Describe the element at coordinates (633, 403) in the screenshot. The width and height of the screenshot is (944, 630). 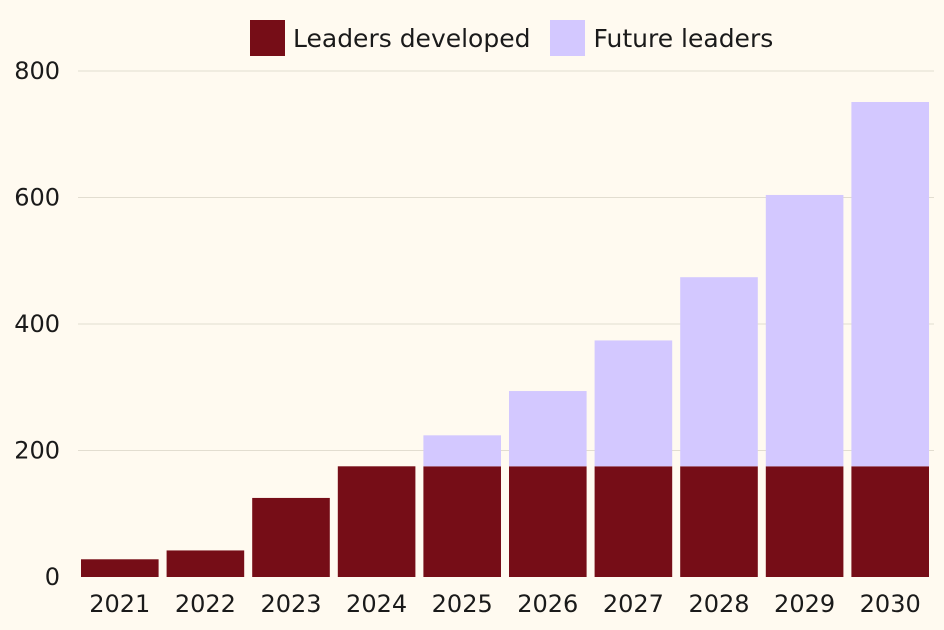
I see `bar-future-leaders-2027` at that location.